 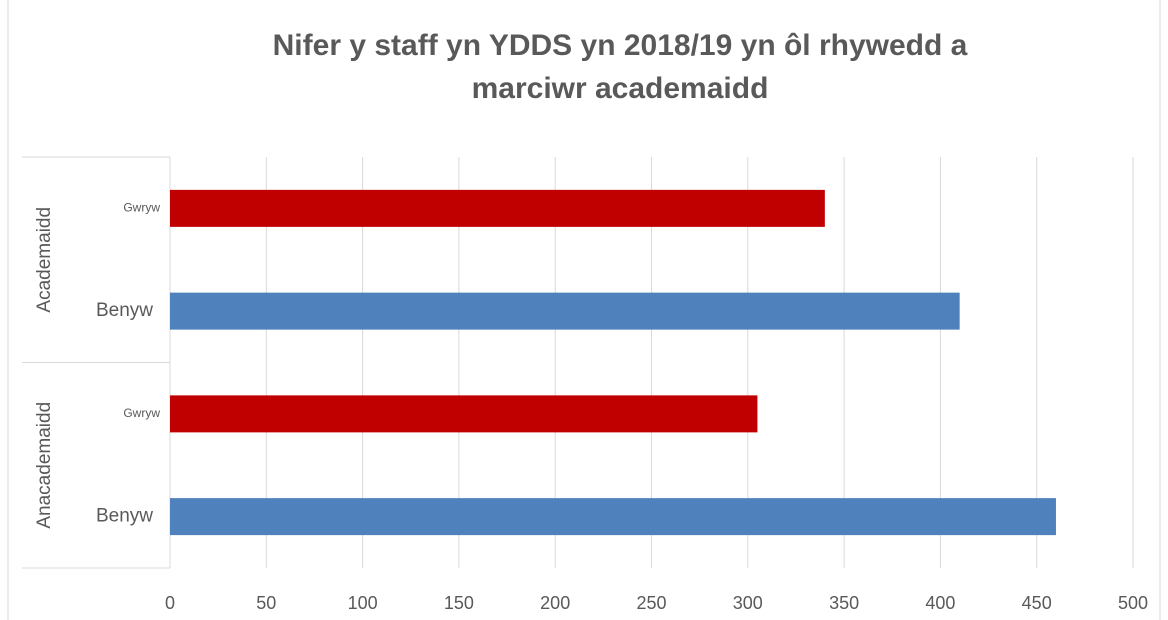 I want to click on group-label: Anacademaidd, so click(x=44, y=465).